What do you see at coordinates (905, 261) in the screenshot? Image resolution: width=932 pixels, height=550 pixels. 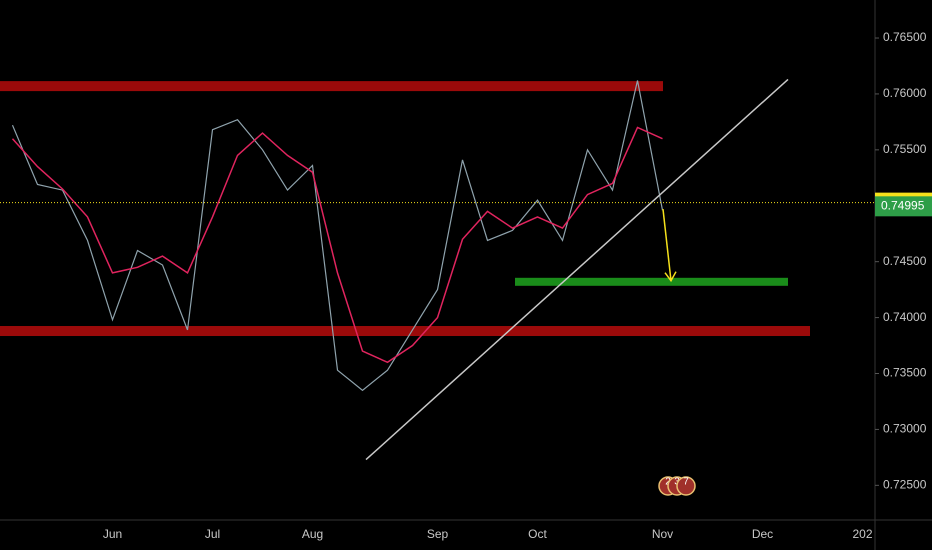 I see `y-tick-label: 0.74500` at bounding box center [905, 261].